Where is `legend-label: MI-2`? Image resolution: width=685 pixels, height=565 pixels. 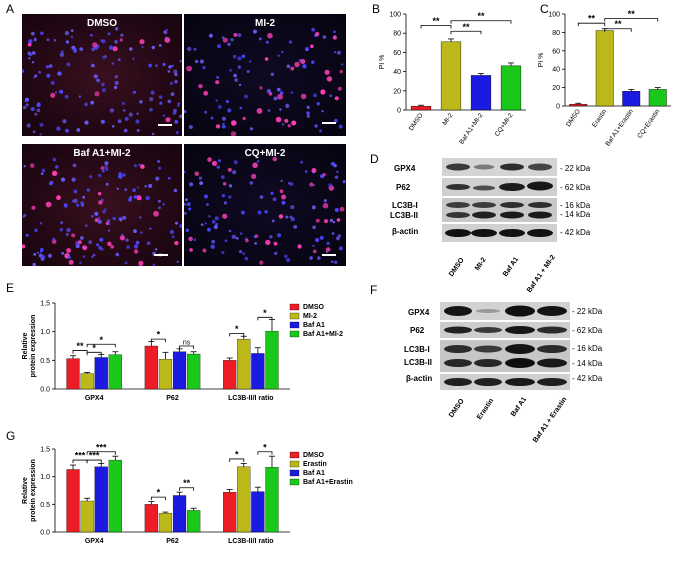
legend-label: MI-2 is located at coordinates (310, 316).